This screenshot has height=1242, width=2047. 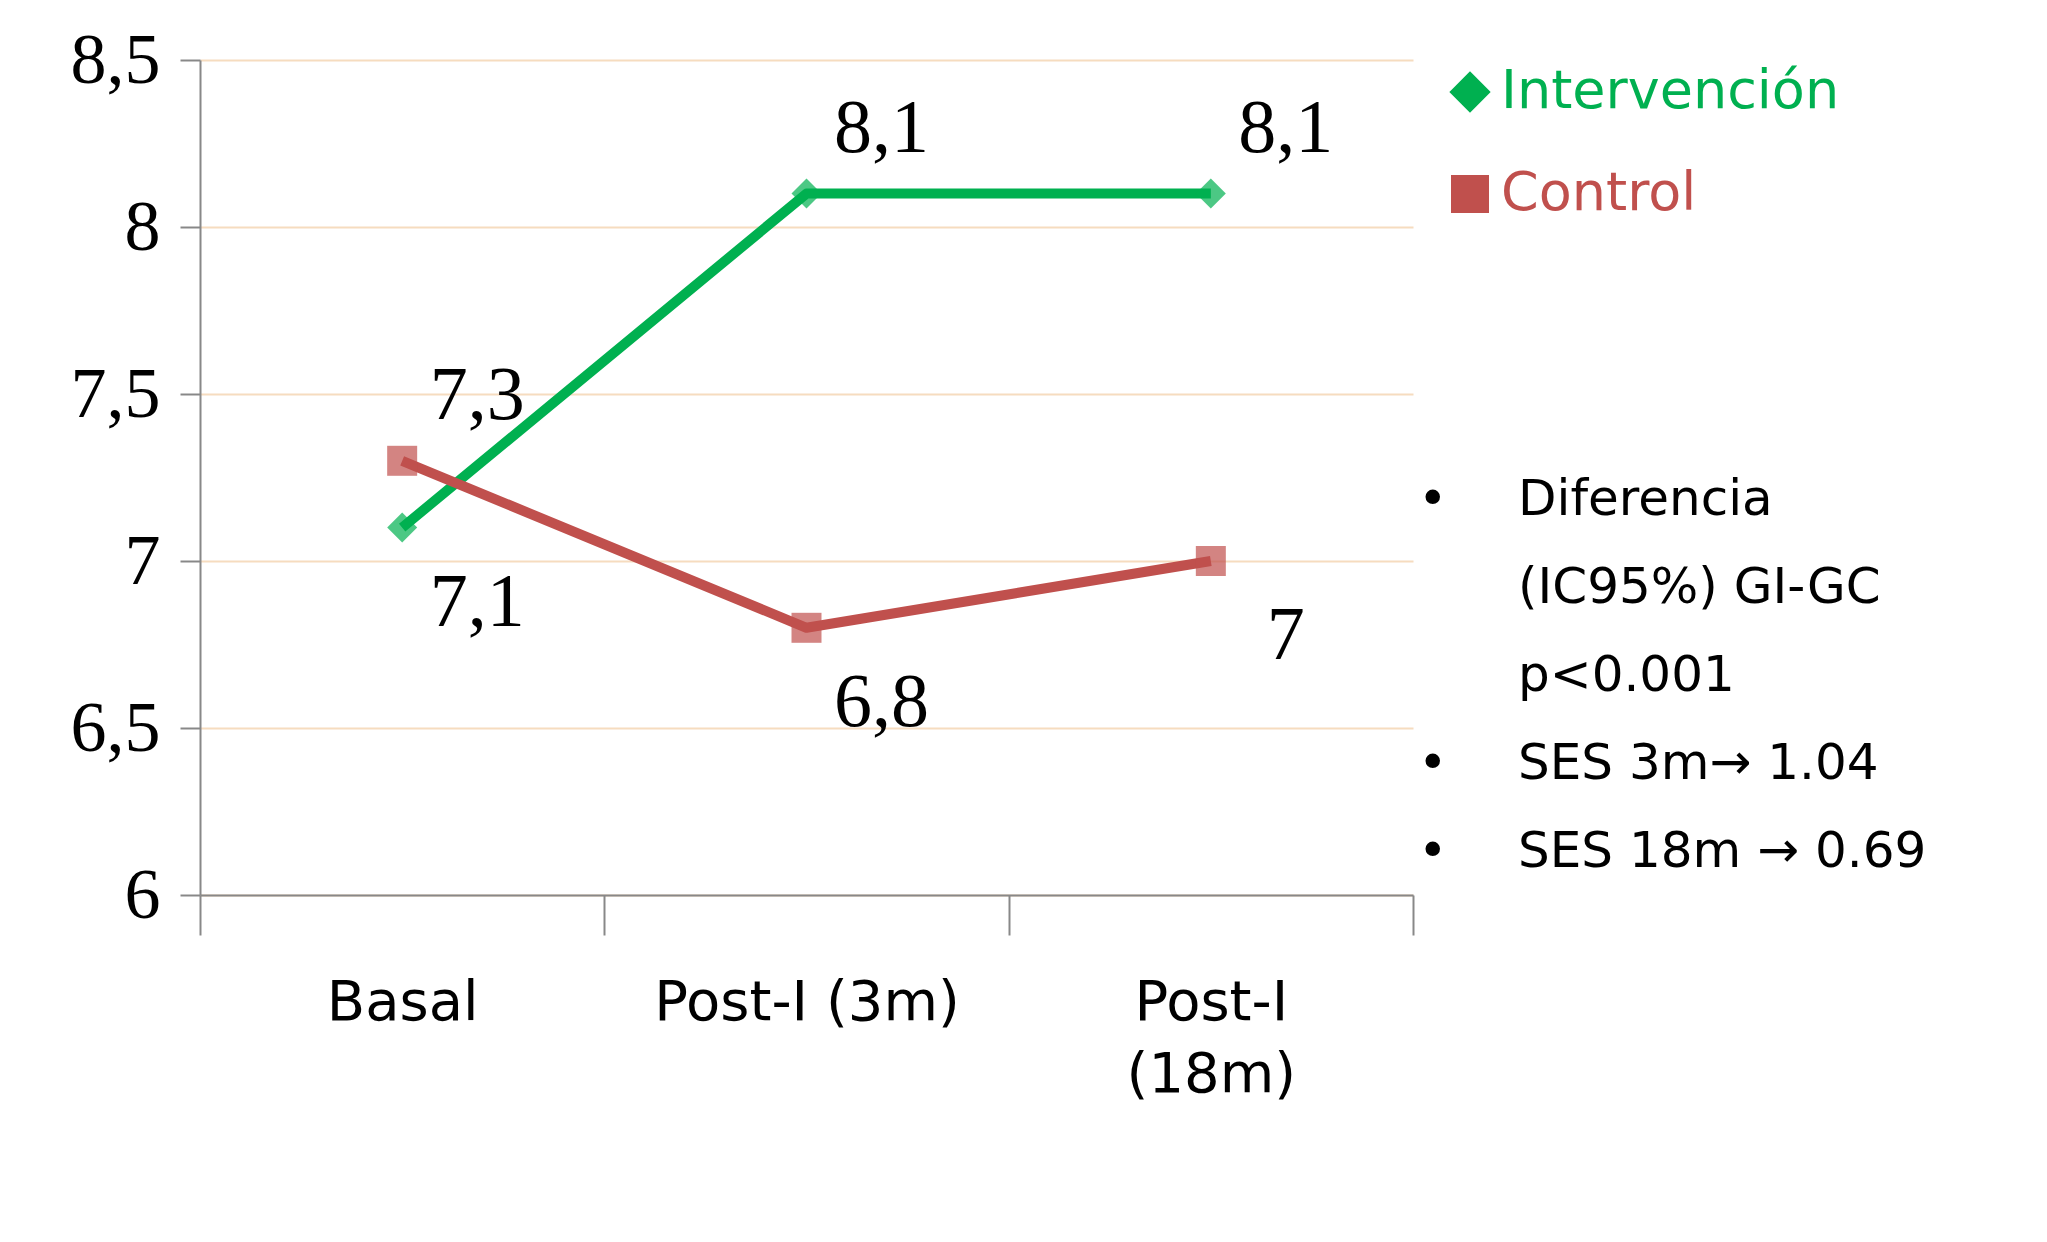 What do you see at coordinates (1672, 850) in the screenshot?
I see `text: • SES 18m → 0.69` at bounding box center [1672, 850].